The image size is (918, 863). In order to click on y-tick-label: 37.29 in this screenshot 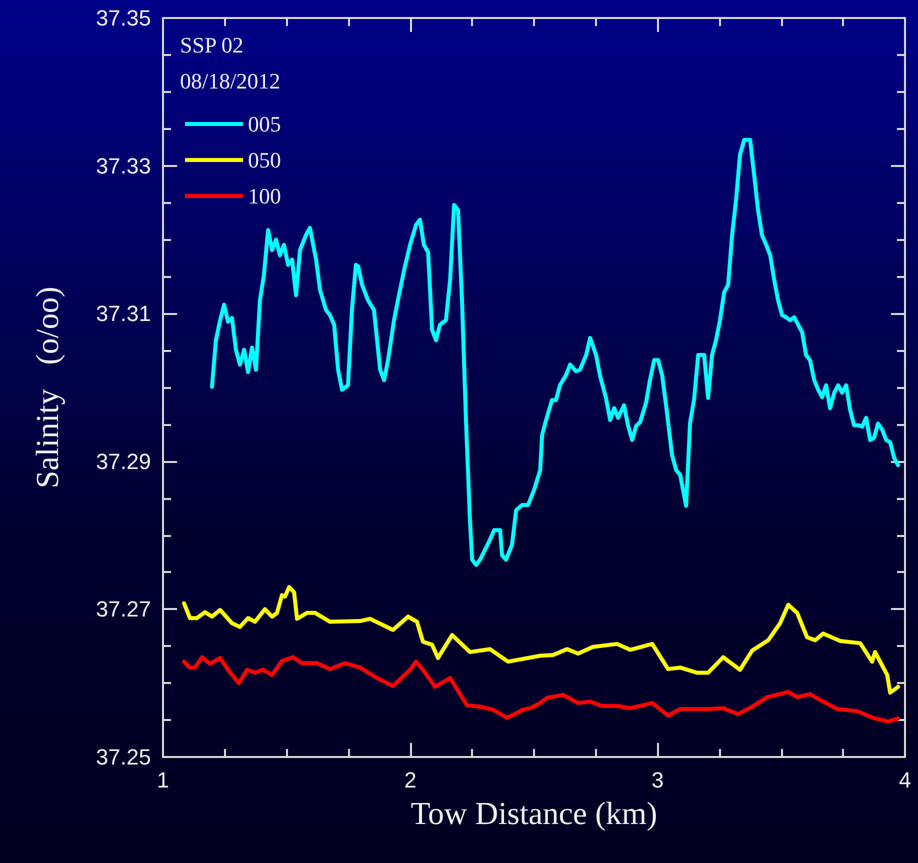, I will do `click(123, 461)`.